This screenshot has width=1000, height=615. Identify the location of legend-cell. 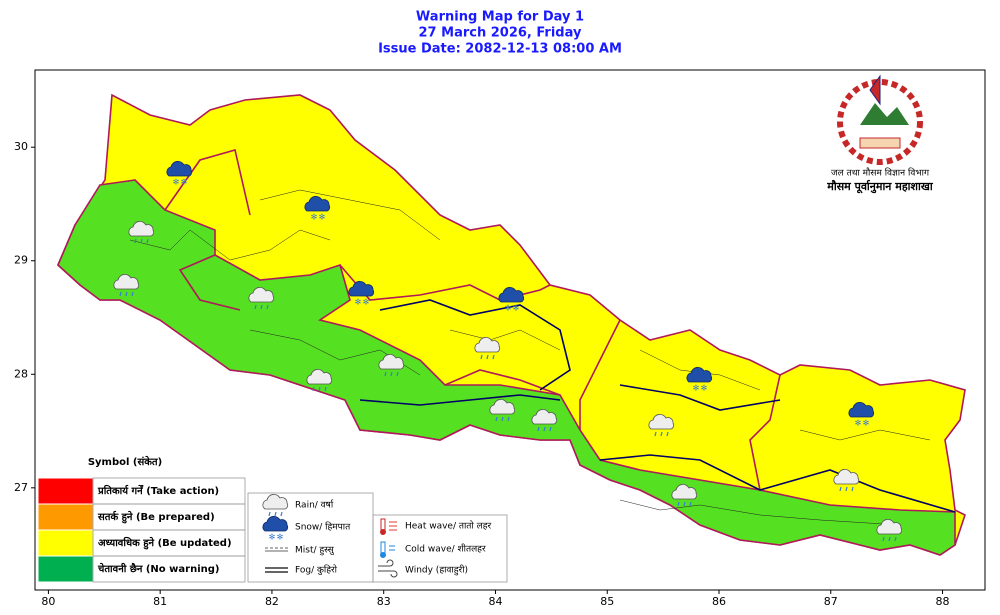
(169, 569).